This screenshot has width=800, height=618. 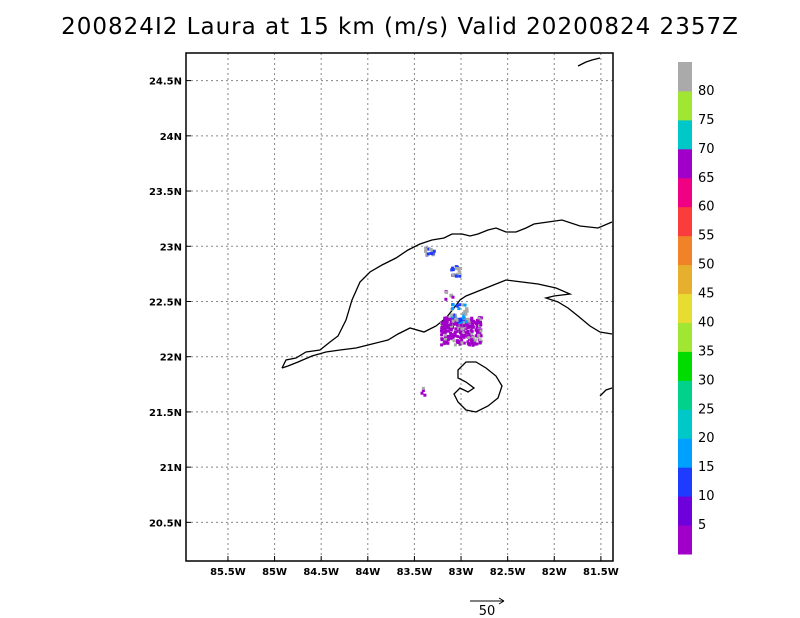 I want to click on lon-tick-label: 85W, so click(x=274, y=572).